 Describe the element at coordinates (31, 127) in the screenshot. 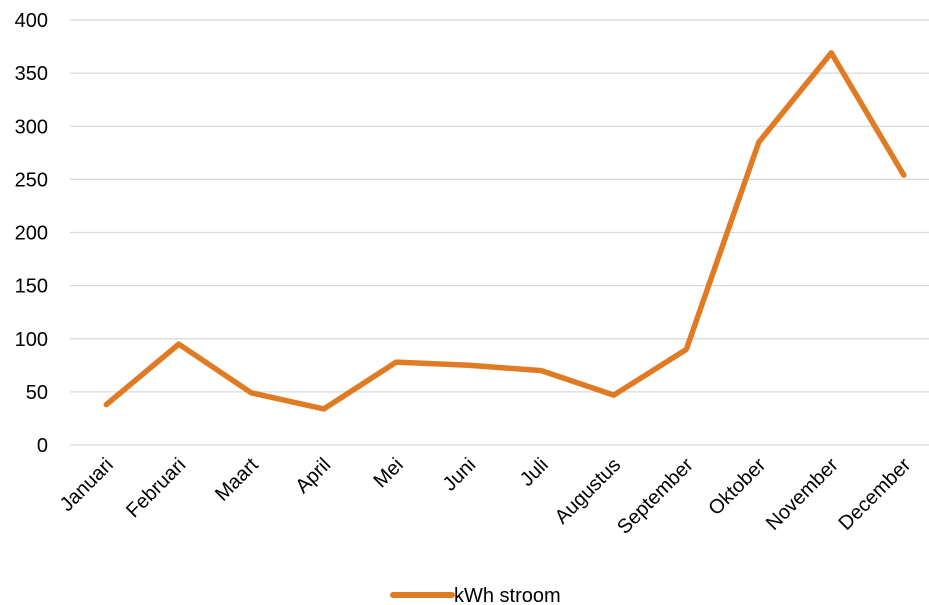

I see `y-tick-label-300: 300` at that location.